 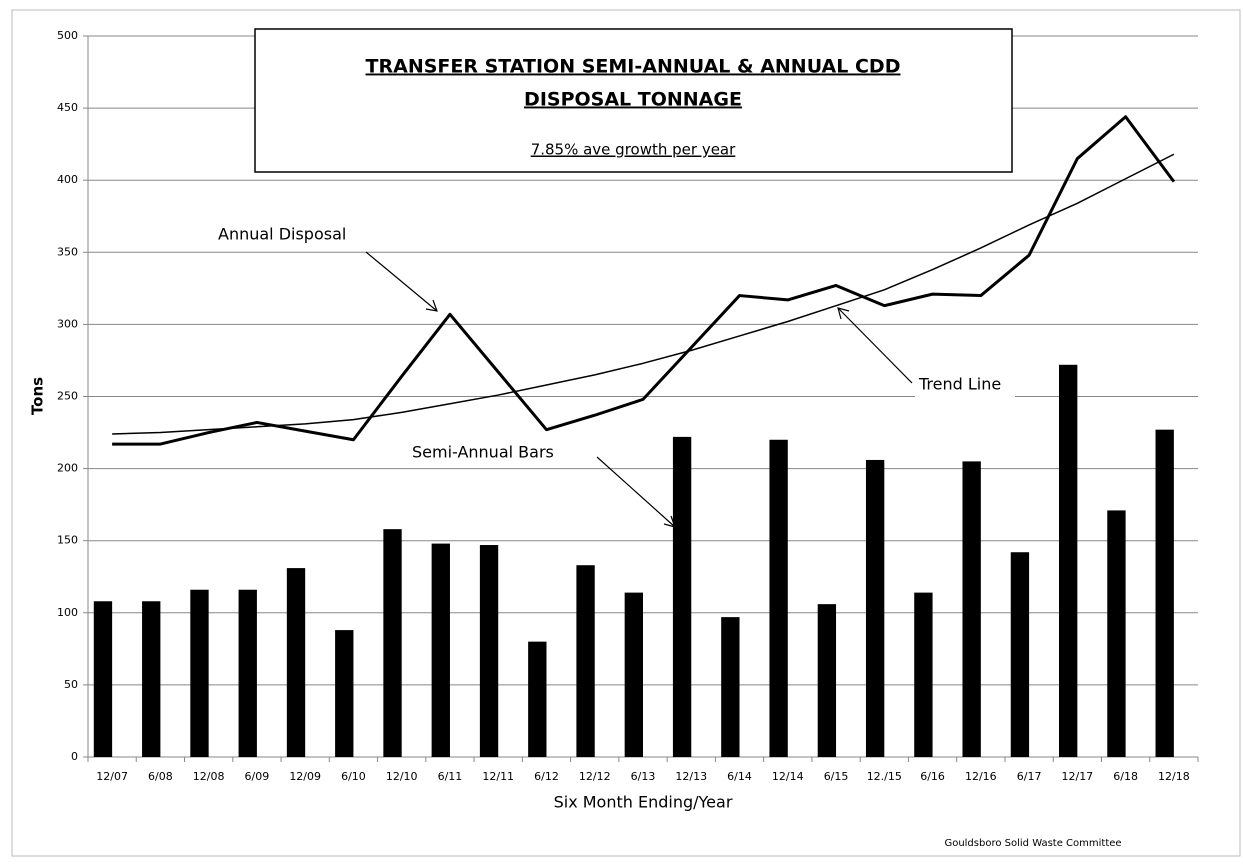 What do you see at coordinates (1125, 776) in the screenshot?
I see `x-tick-label: 6/18` at bounding box center [1125, 776].